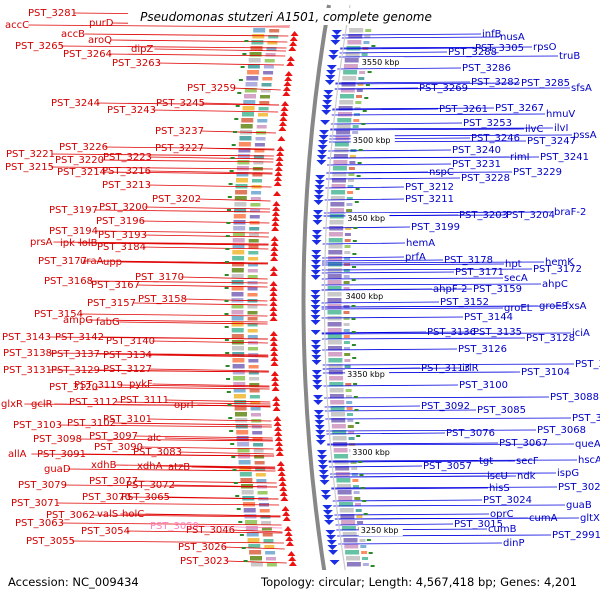 This screenshot has height=600, width=600. I want to click on gene-label-hscA: hscA, so click(589, 460).